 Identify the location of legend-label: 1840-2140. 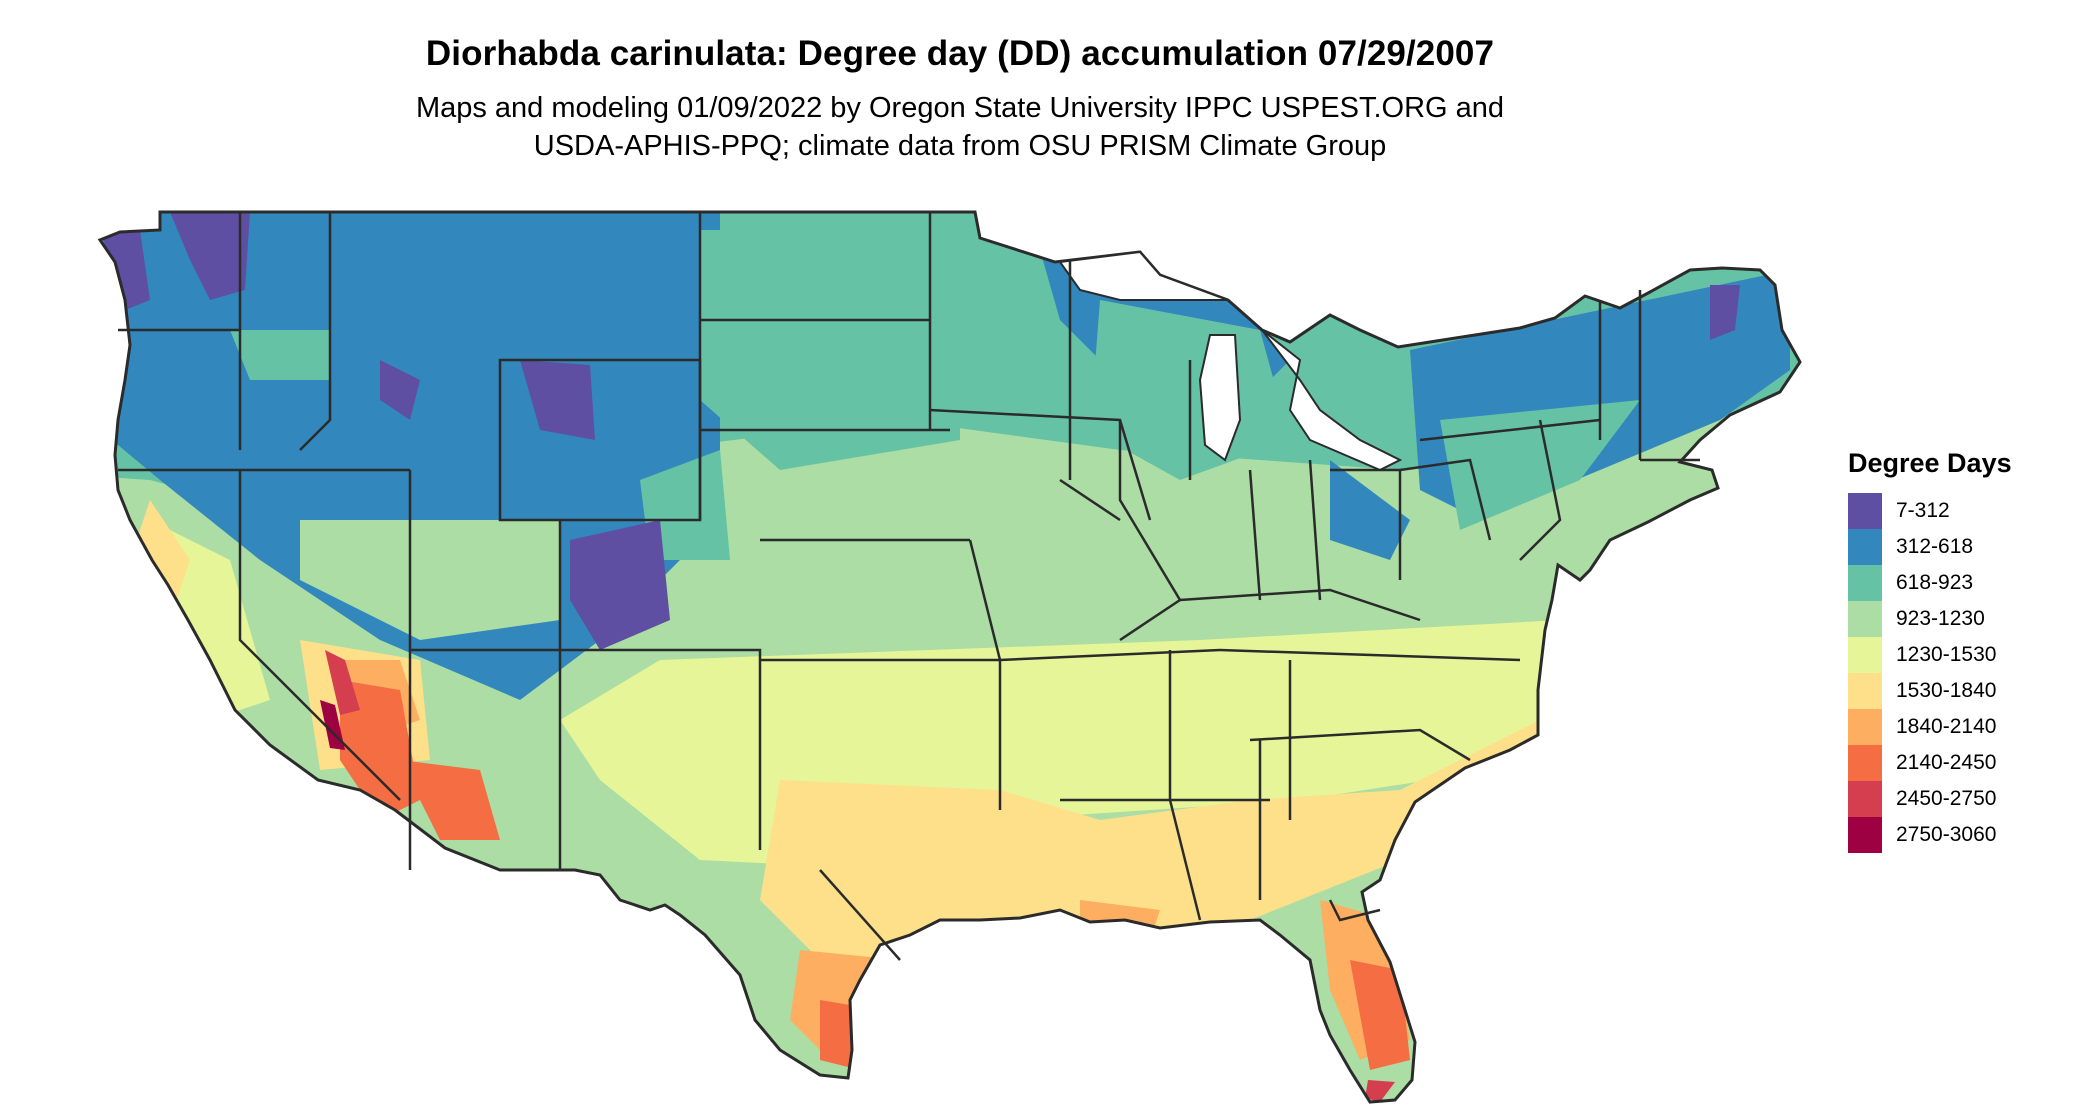
(1946, 726).